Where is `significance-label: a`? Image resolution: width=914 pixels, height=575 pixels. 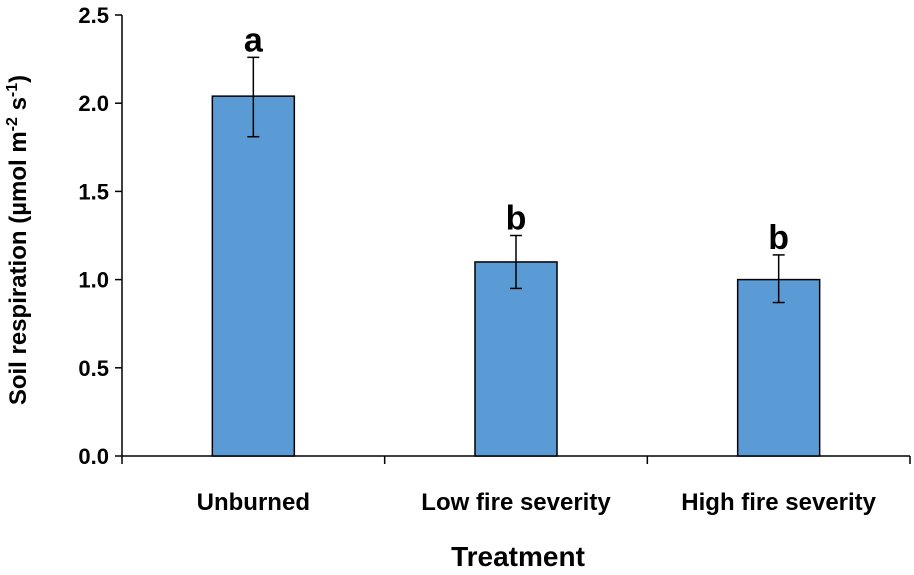 significance-label: a is located at coordinates (254, 40).